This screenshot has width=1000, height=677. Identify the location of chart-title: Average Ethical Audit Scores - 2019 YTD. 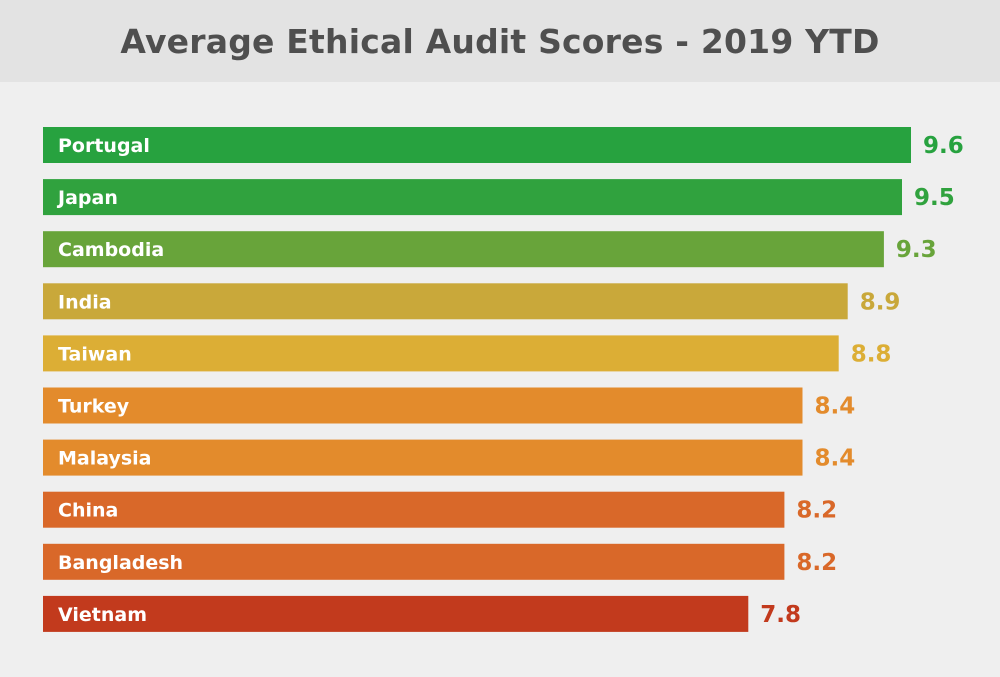
(500, 41).